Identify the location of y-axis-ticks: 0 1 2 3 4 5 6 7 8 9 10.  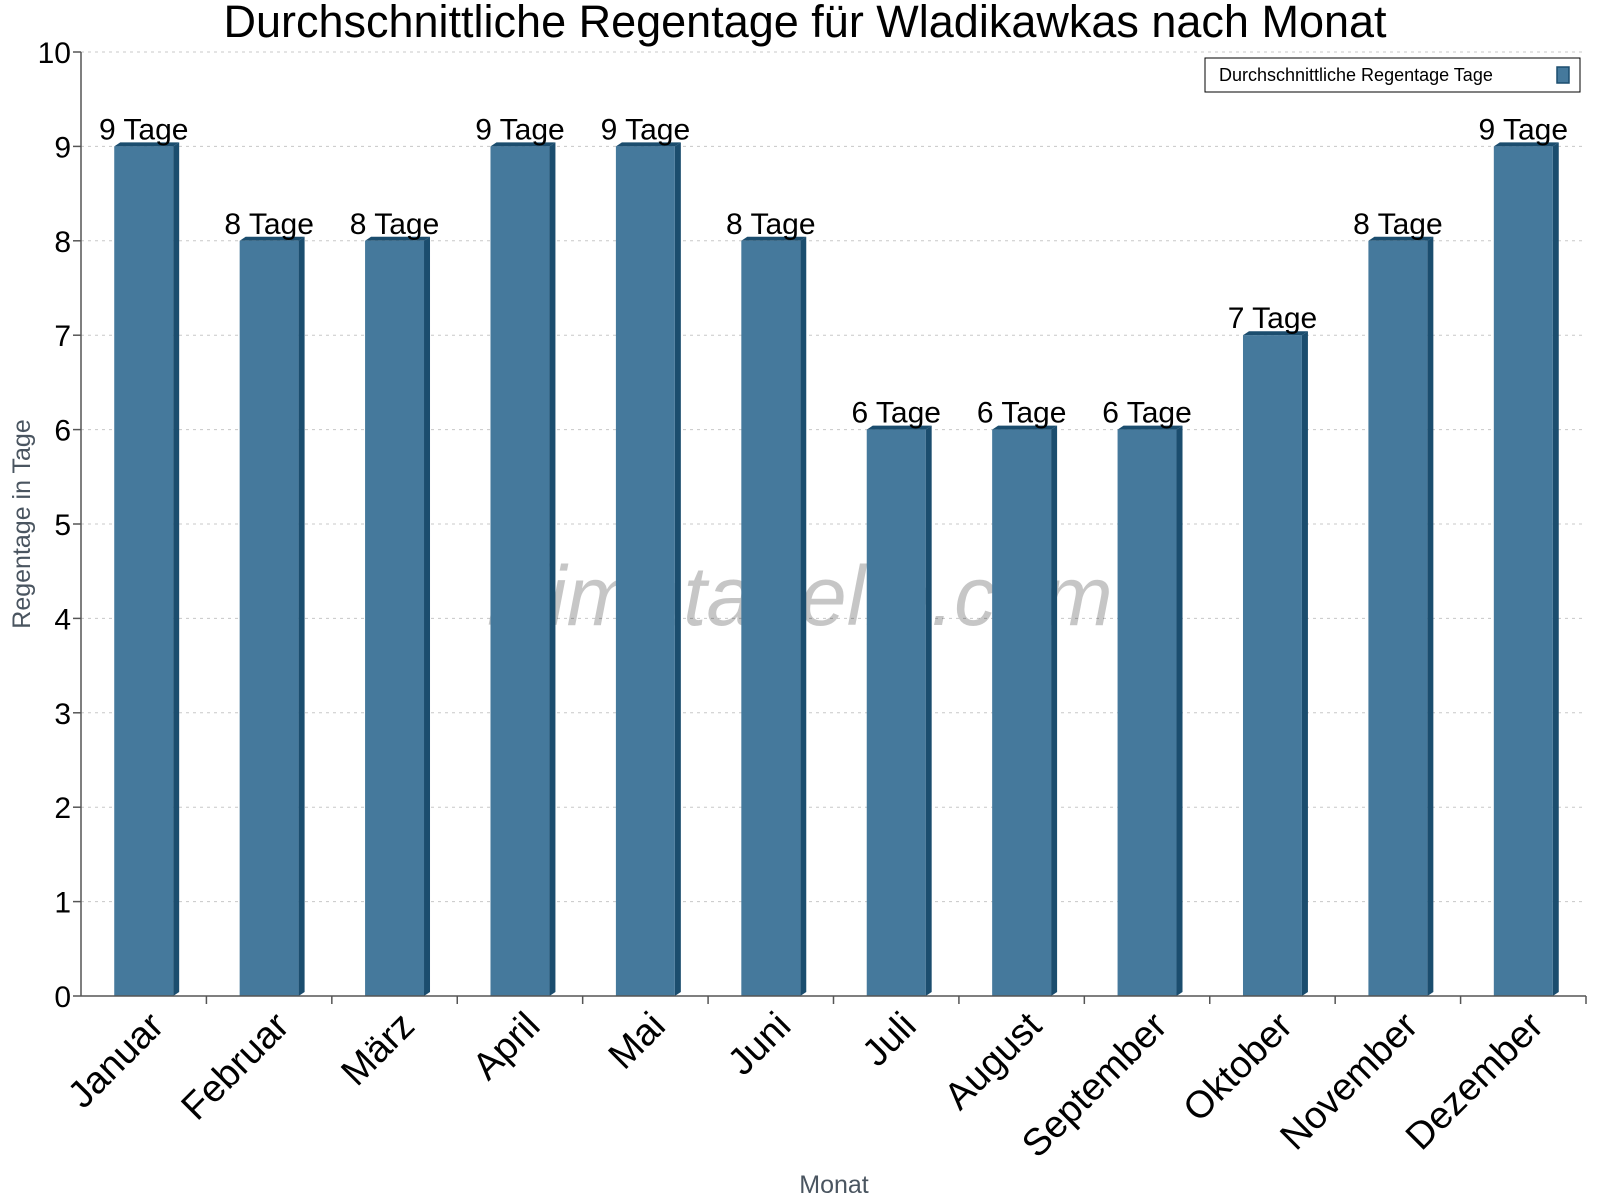
(59, 525).